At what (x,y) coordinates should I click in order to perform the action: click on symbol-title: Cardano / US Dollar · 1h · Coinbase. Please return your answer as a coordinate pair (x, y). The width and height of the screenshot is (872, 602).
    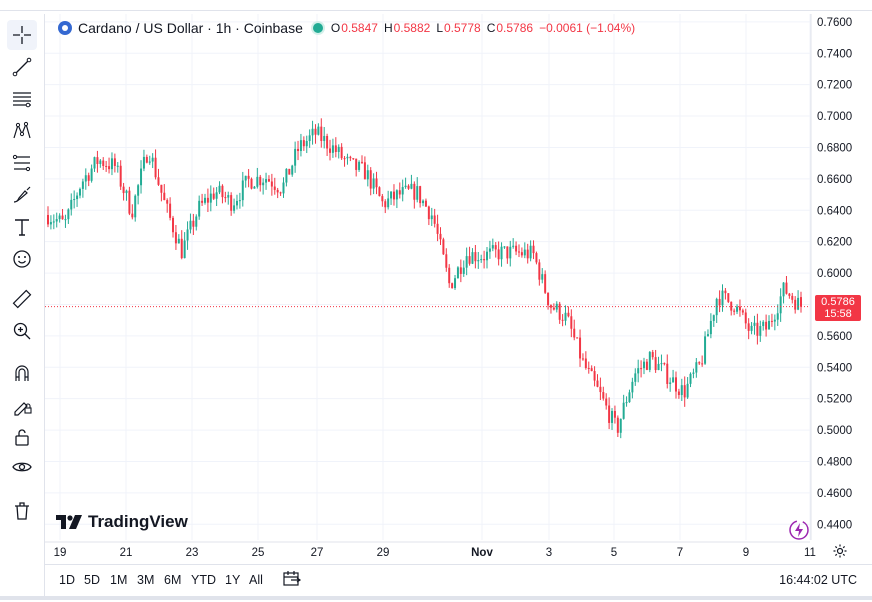
    Looking at the image, I should click on (190, 28).